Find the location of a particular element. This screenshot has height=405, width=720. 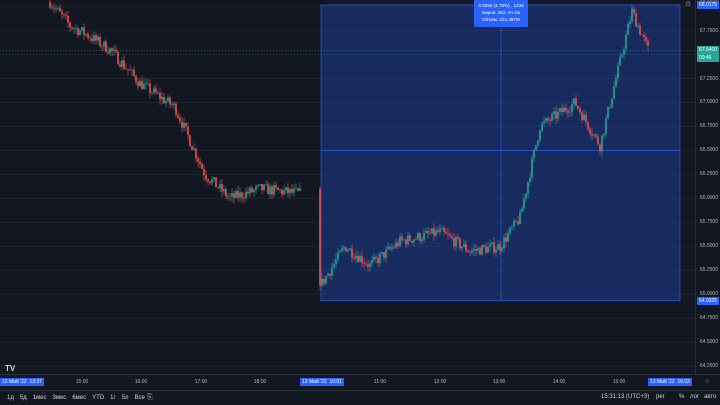

range-button: YTD is located at coordinates (98, 398).